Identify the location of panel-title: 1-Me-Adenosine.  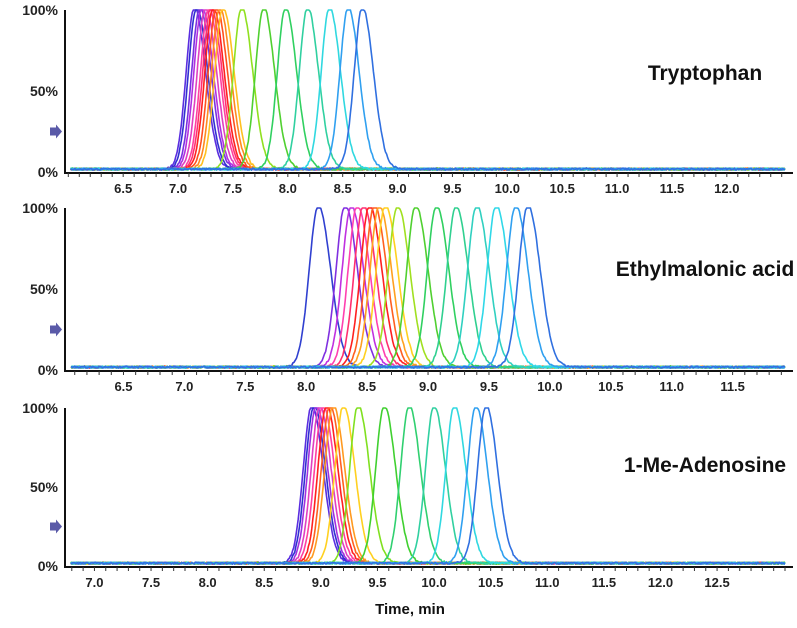
(705, 465).